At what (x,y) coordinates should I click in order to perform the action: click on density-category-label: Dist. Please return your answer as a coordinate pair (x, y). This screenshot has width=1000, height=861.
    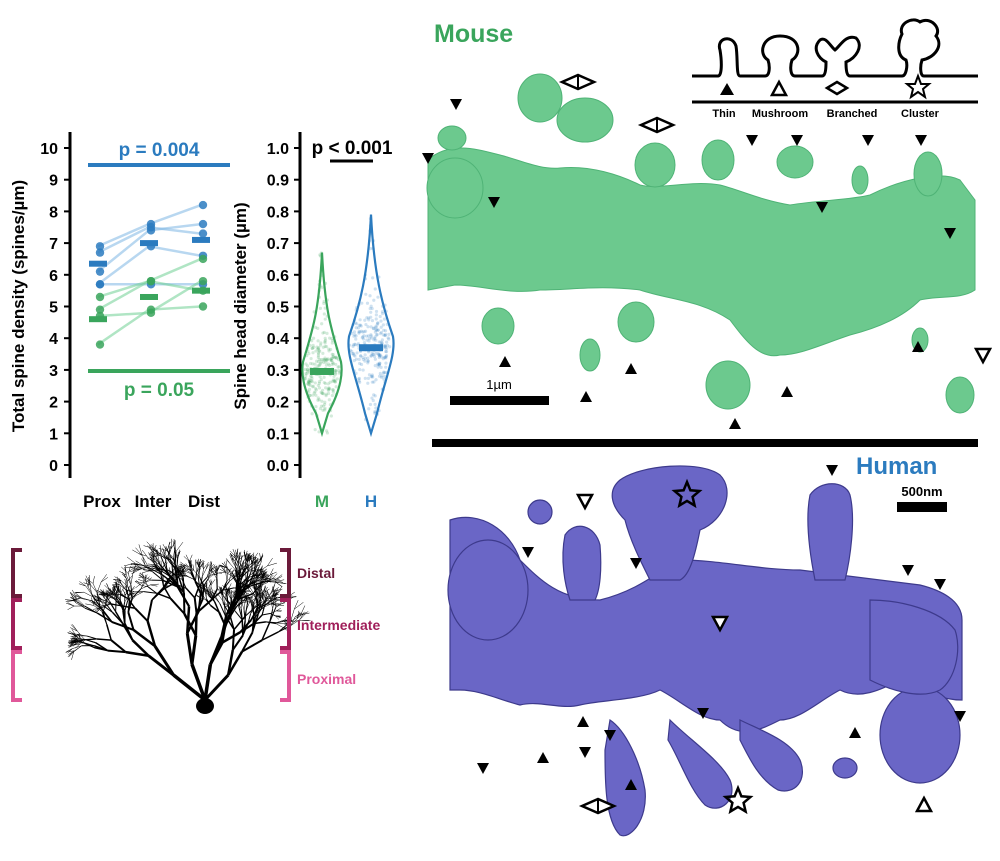
    Looking at the image, I should click on (204, 501).